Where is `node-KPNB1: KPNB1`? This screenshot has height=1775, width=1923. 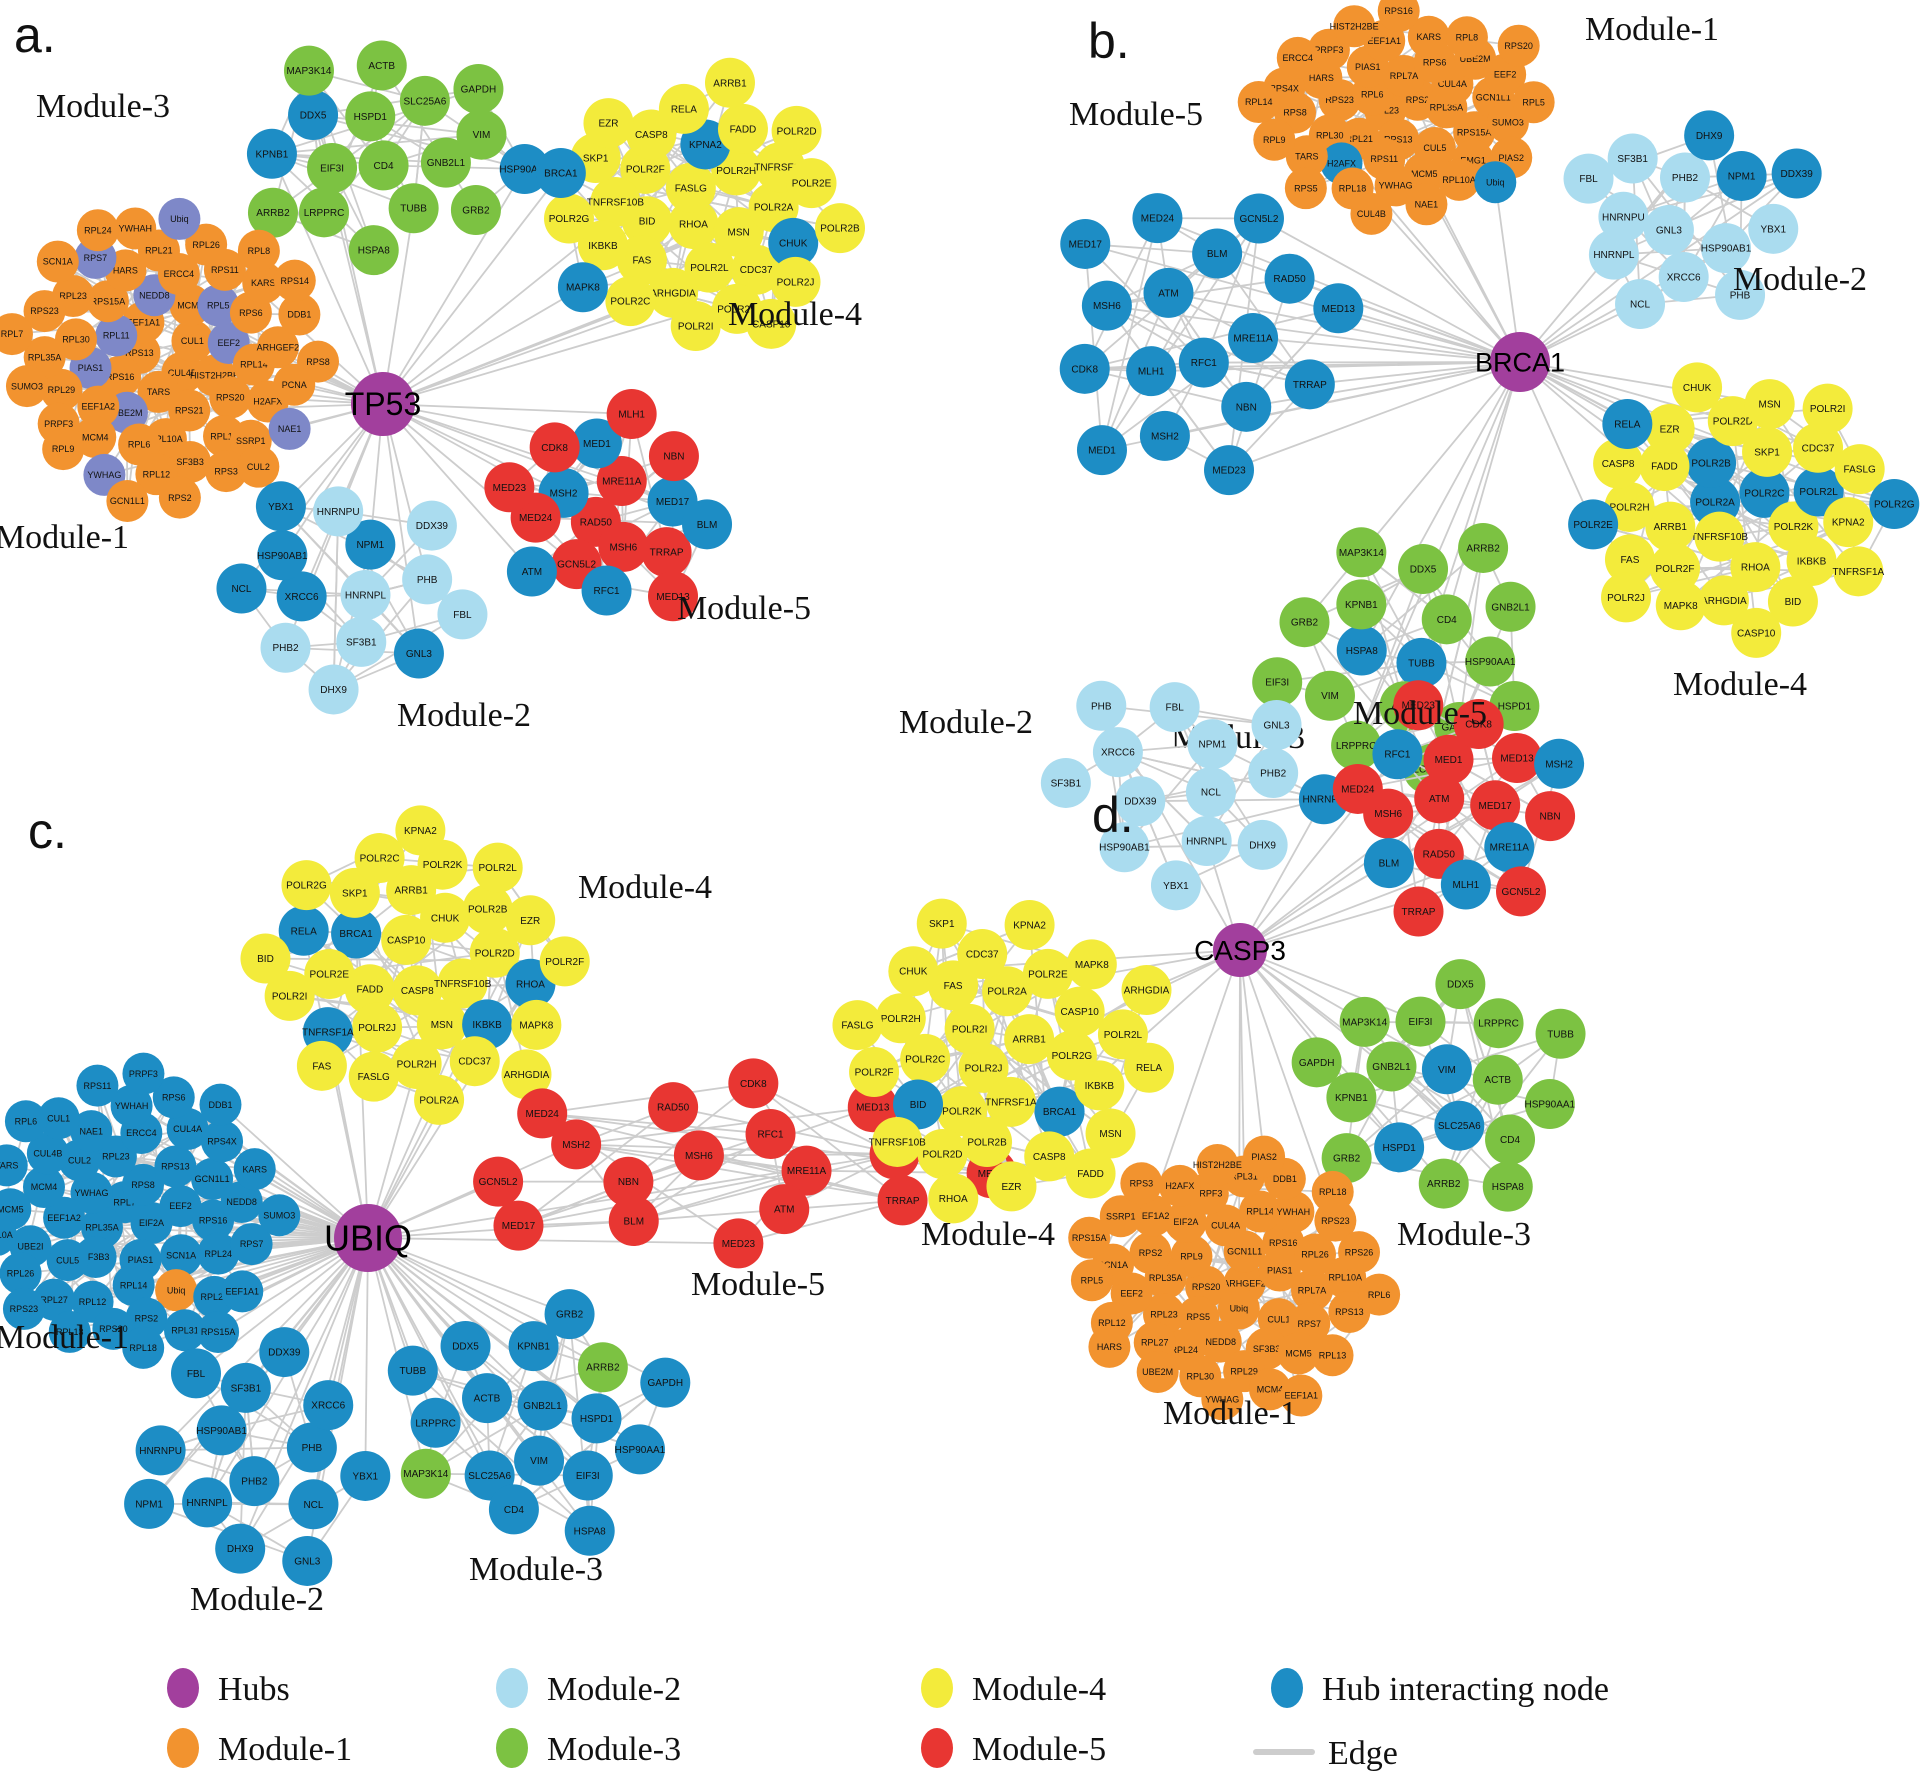 node-KPNB1: KPNB1 is located at coordinates (1351, 1097).